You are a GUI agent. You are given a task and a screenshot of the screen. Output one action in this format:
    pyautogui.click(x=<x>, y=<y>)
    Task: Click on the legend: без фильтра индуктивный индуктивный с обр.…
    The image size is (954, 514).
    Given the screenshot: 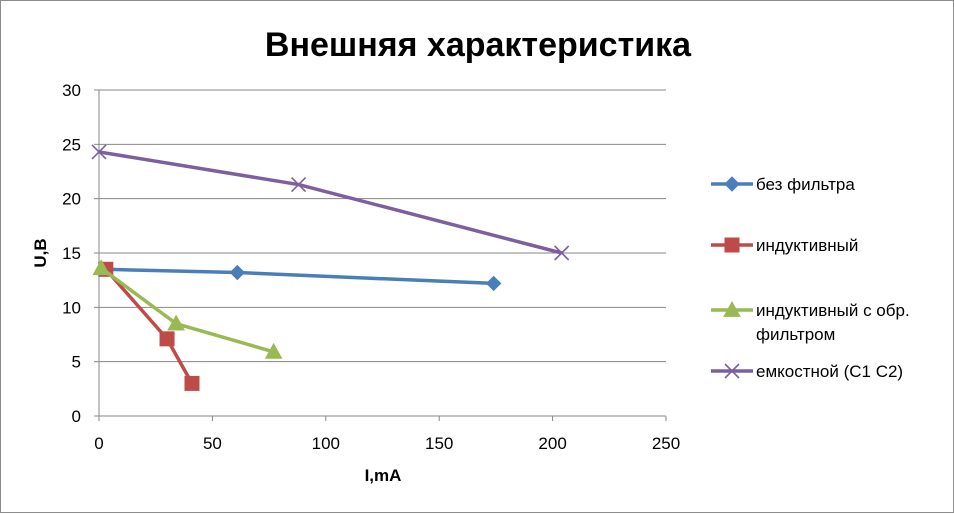 What is the action you would take?
    pyautogui.click(x=810, y=278)
    